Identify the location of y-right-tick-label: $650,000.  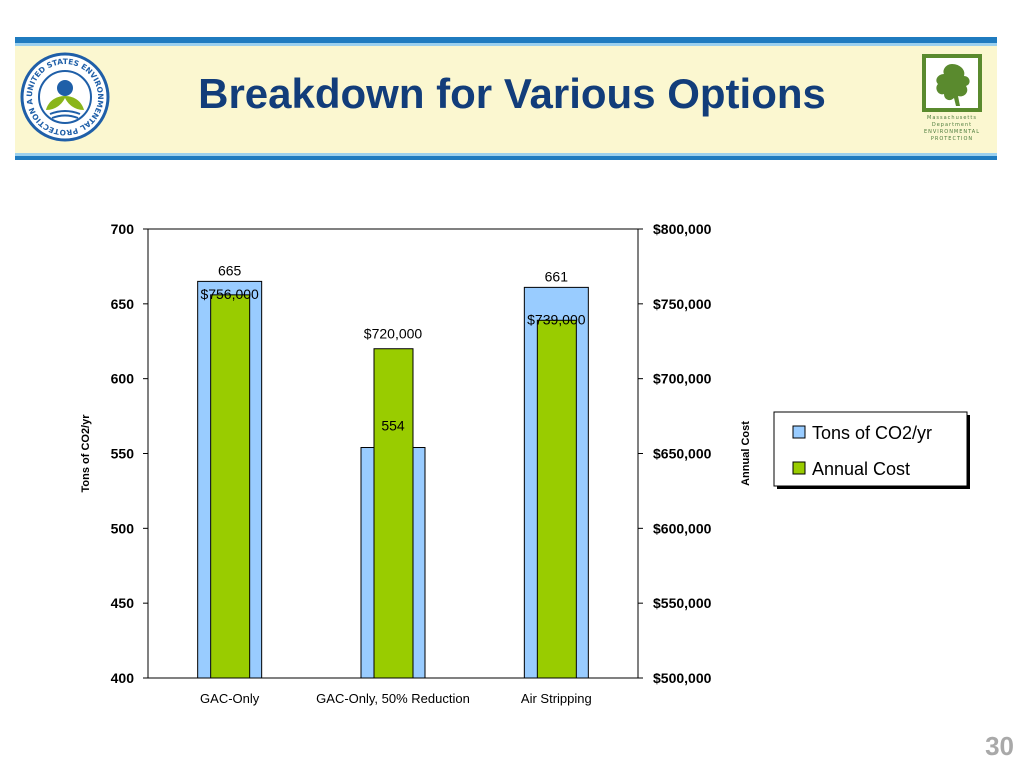
(682, 454).